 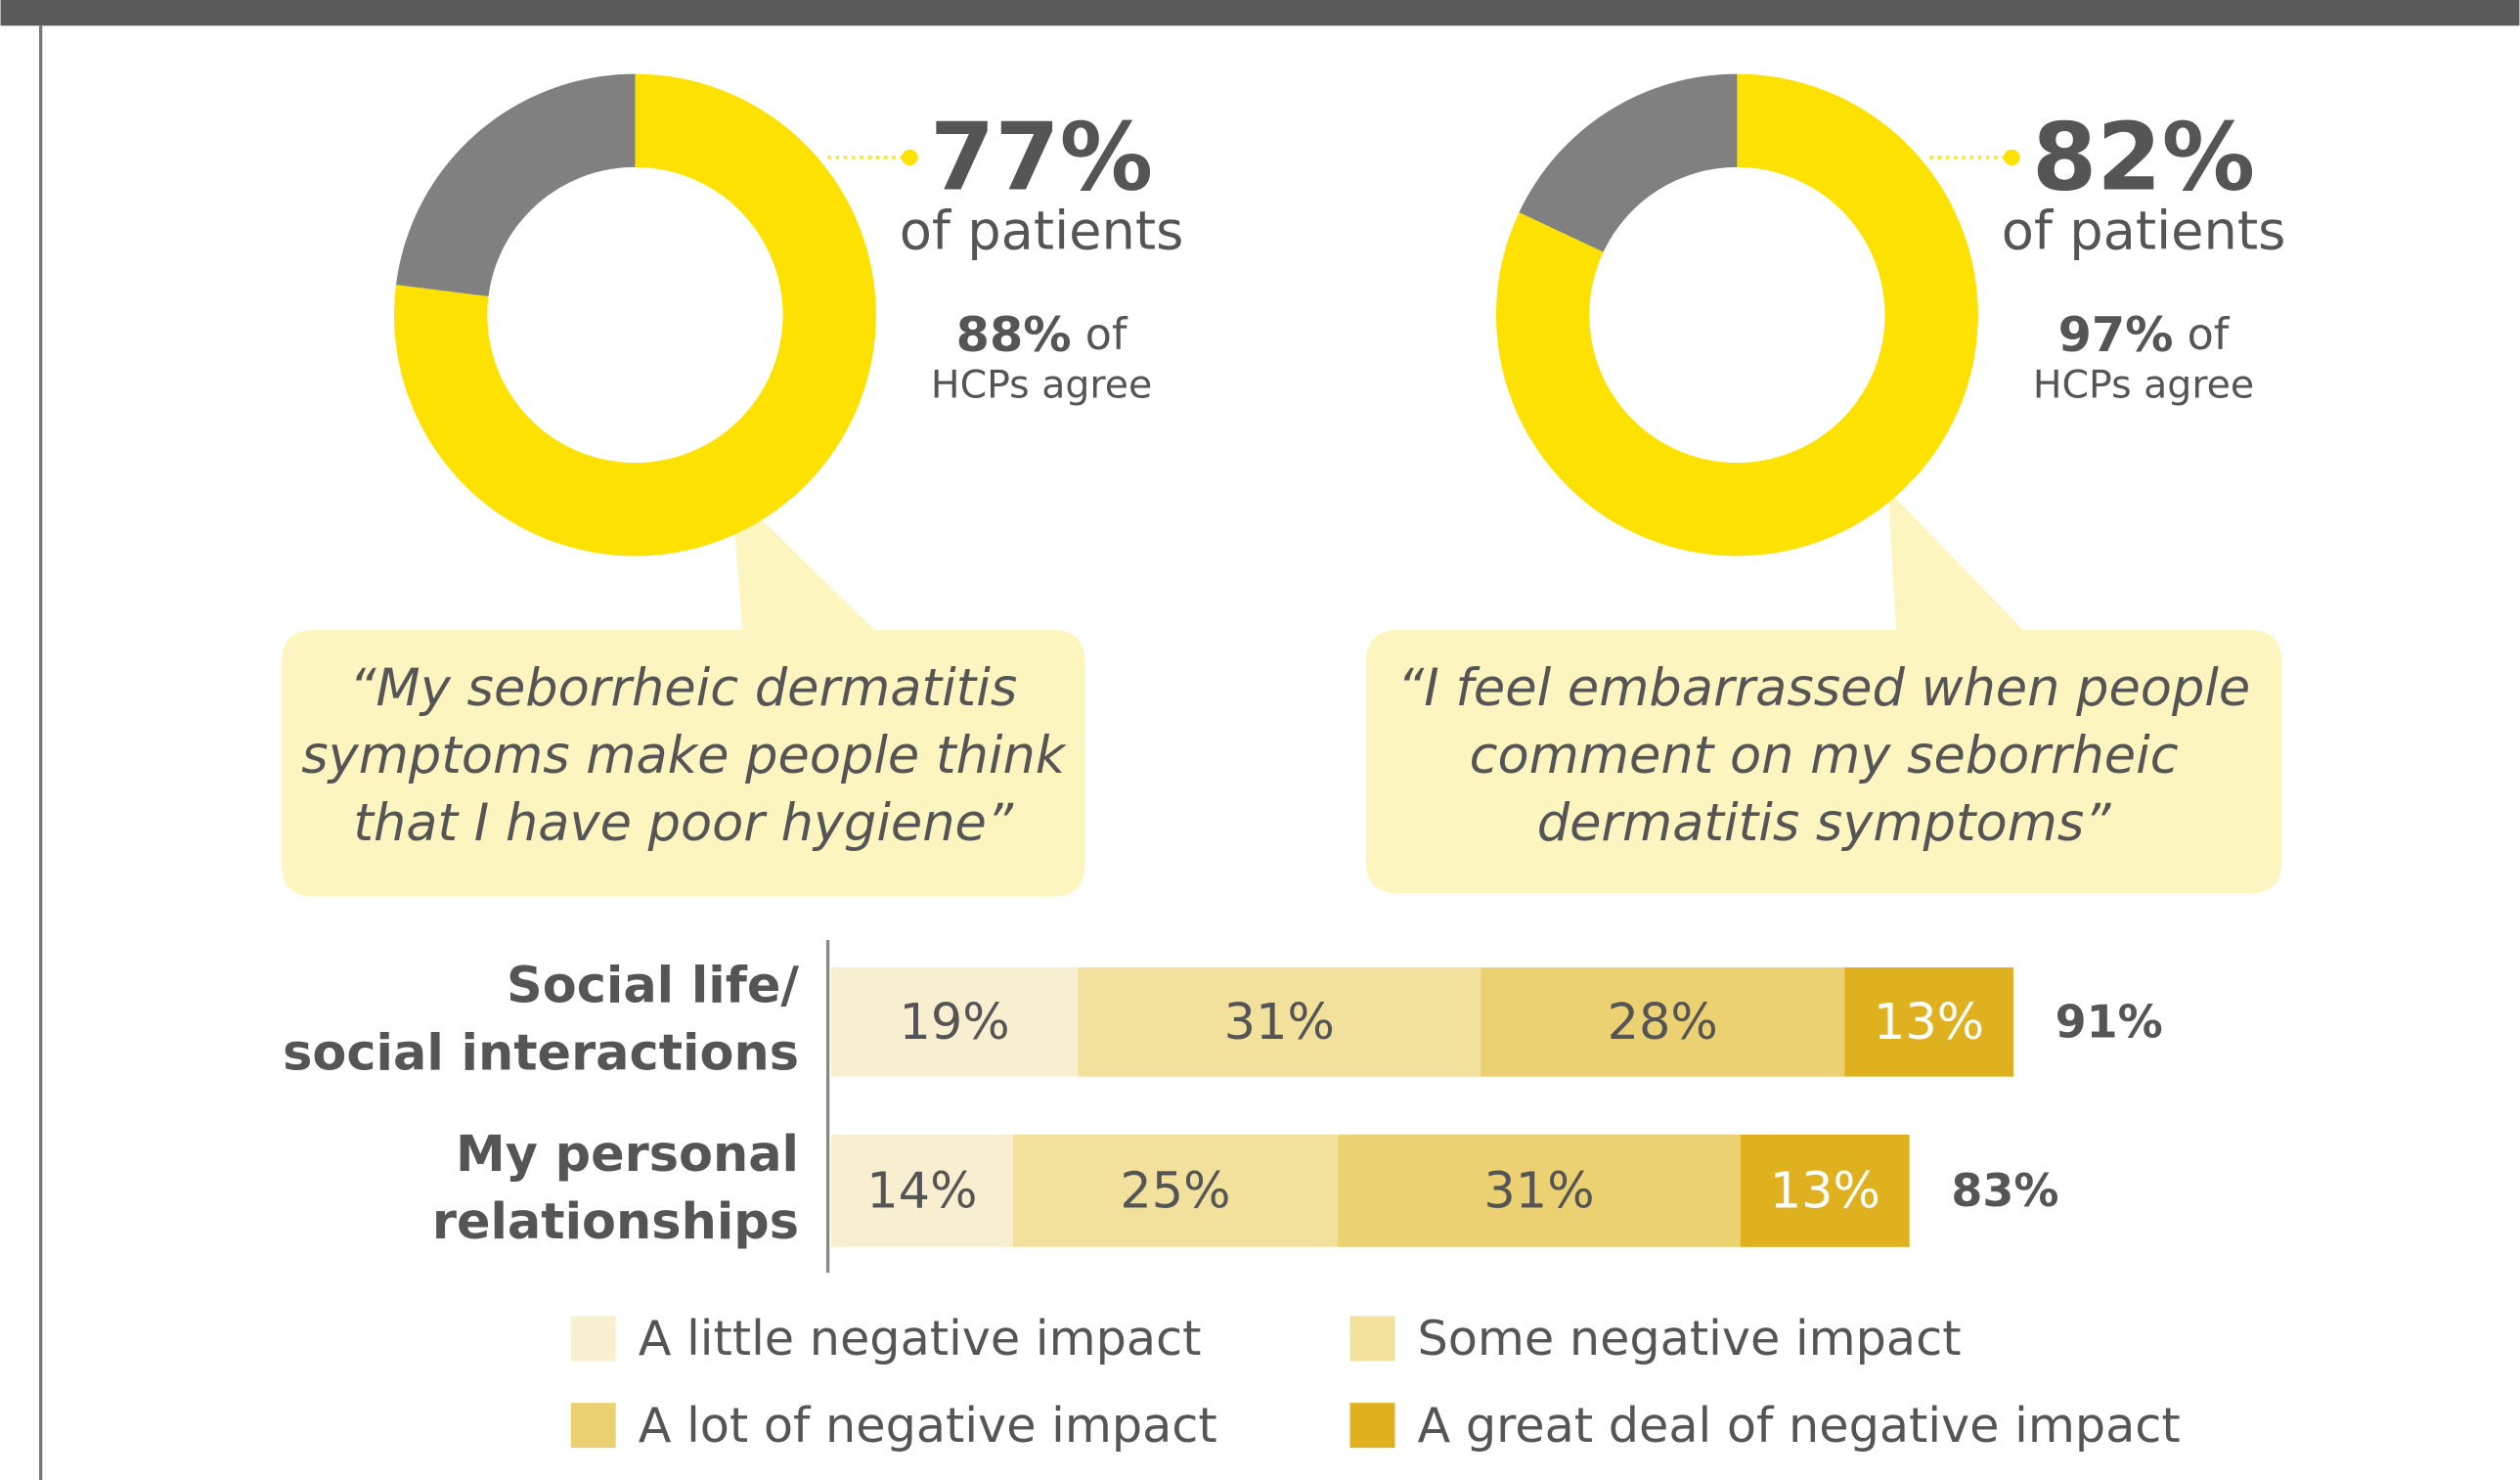 What do you see at coordinates (2005, 1190) in the screenshot?
I see `total-label: 83%` at bounding box center [2005, 1190].